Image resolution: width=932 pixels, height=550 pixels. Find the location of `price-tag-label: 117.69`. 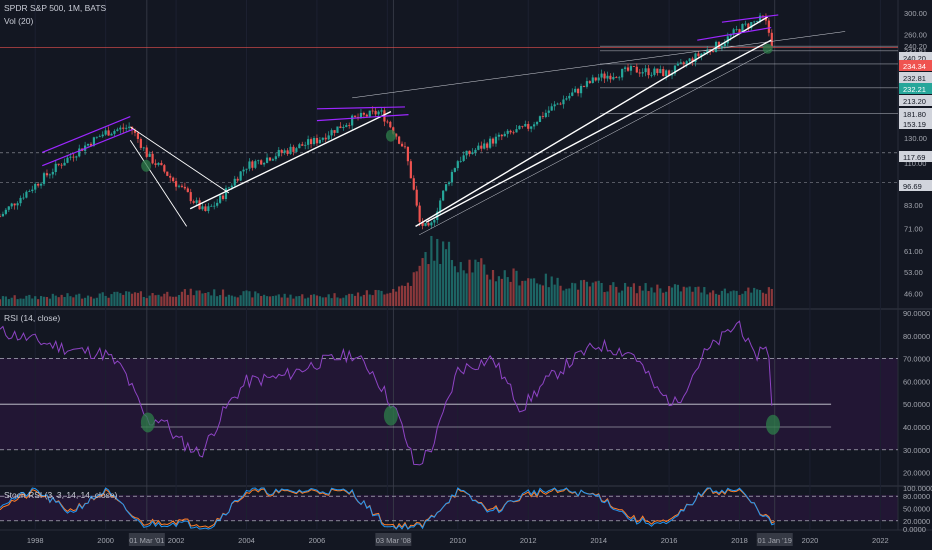

price-tag-label: 117.69 is located at coordinates (914, 157).